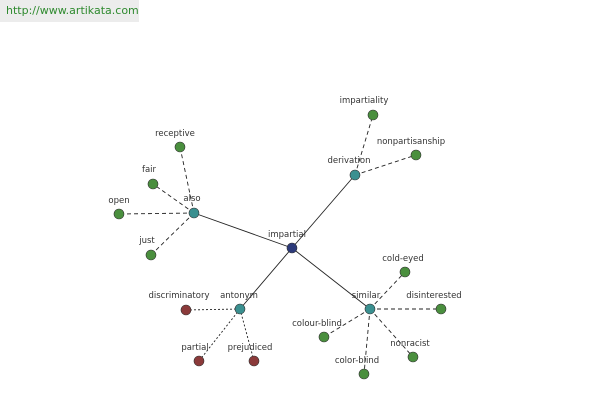 This screenshot has height=400, width=600. I want to click on node-label: color-blind, so click(357, 361).